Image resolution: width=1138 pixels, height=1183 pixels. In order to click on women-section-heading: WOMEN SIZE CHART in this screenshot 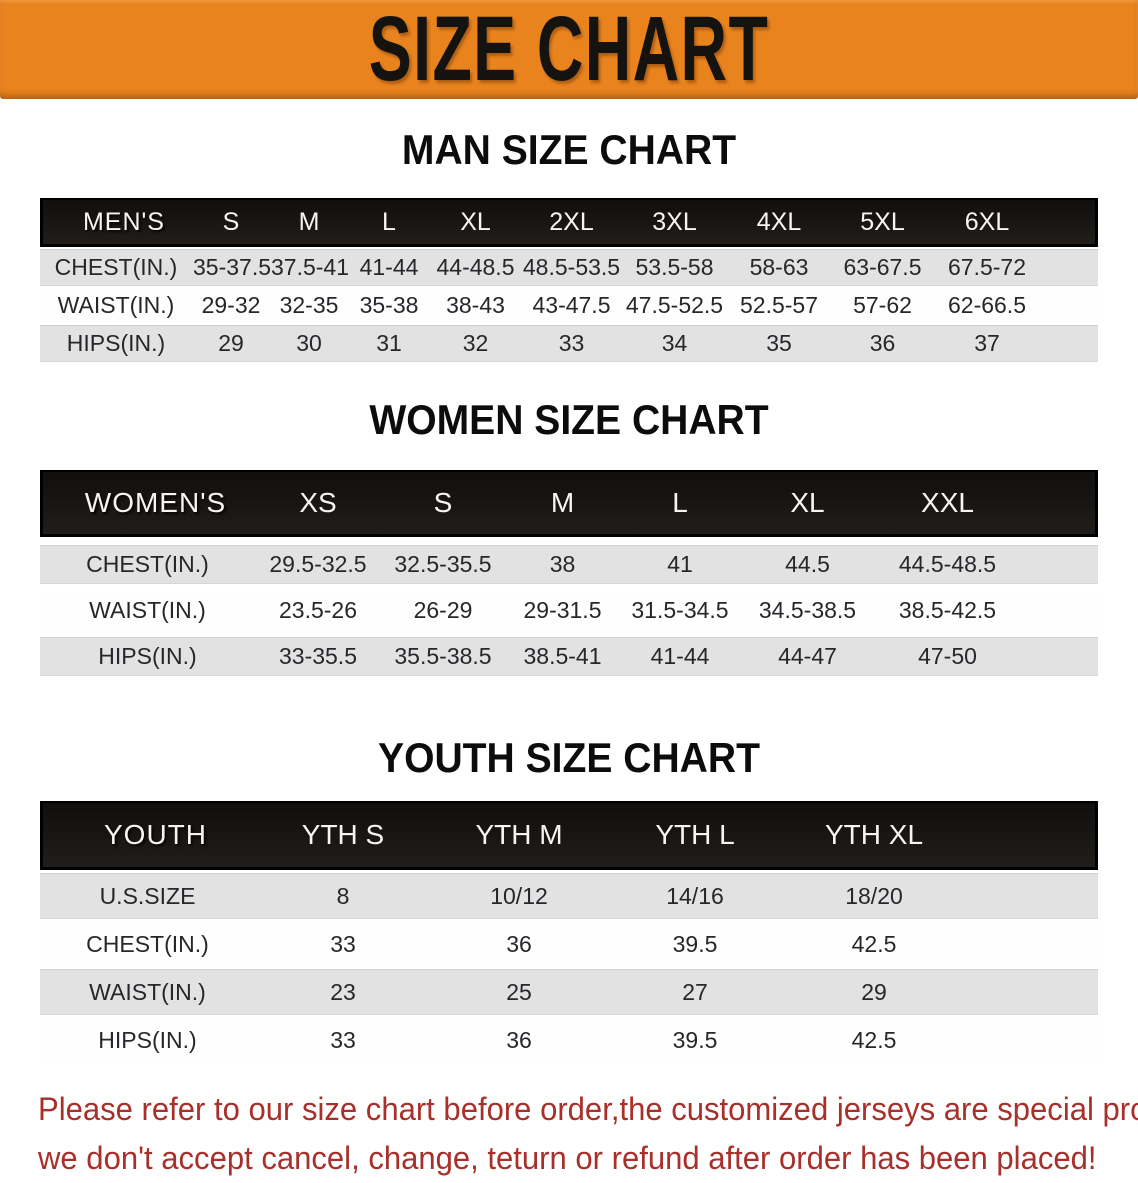, I will do `click(569, 419)`.